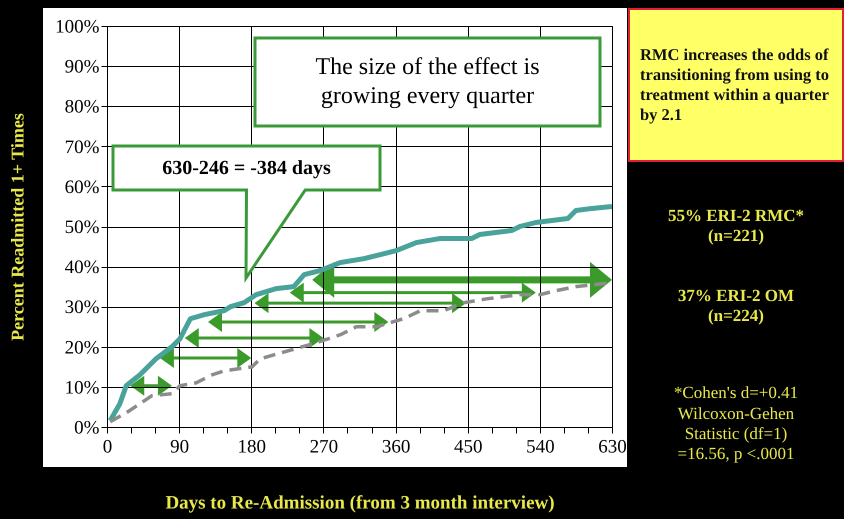  What do you see at coordinates (540, 447) in the screenshot?
I see `x-tick-label: 540` at bounding box center [540, 447].